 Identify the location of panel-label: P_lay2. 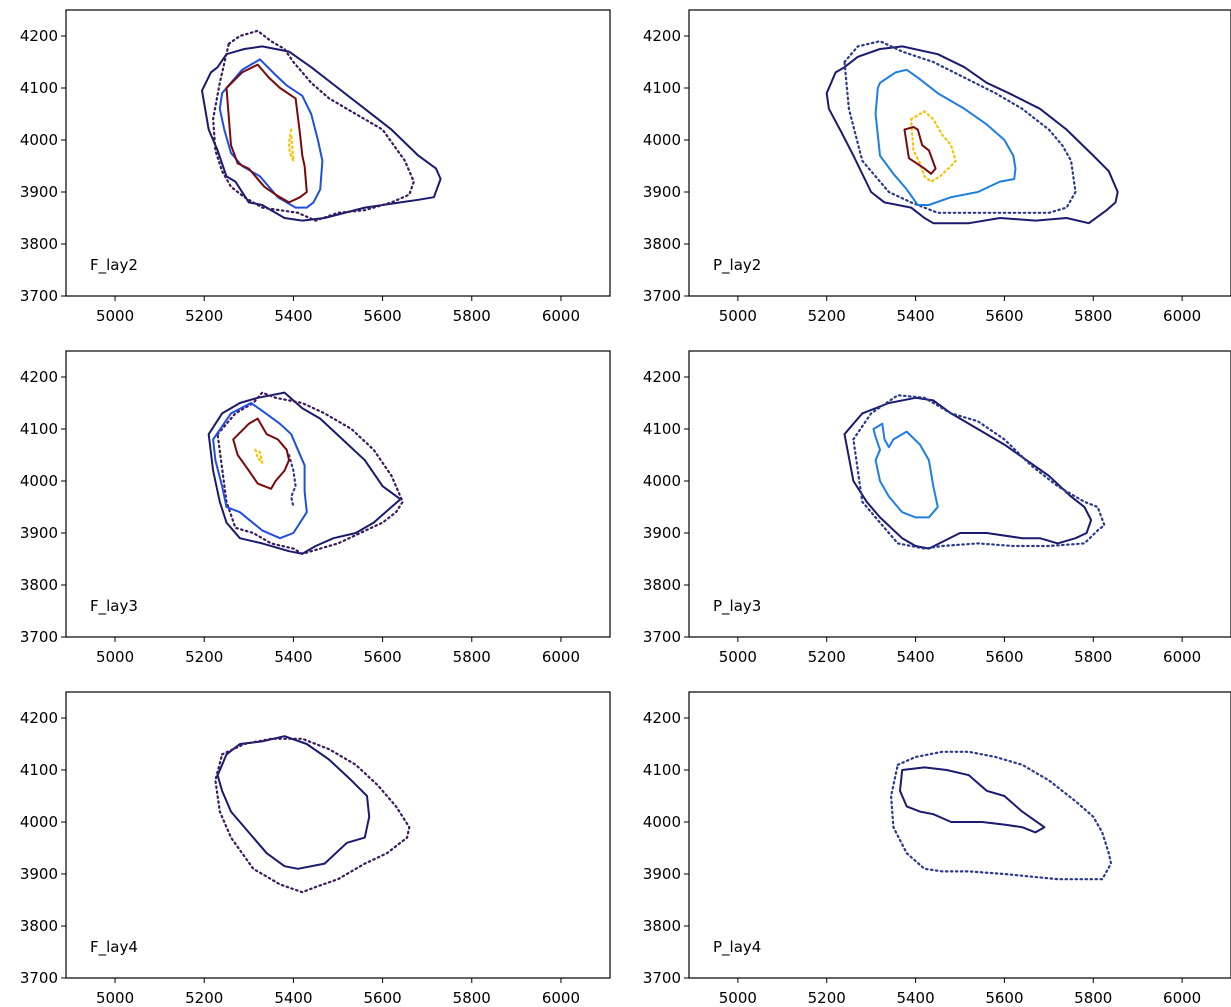
(737, 265).